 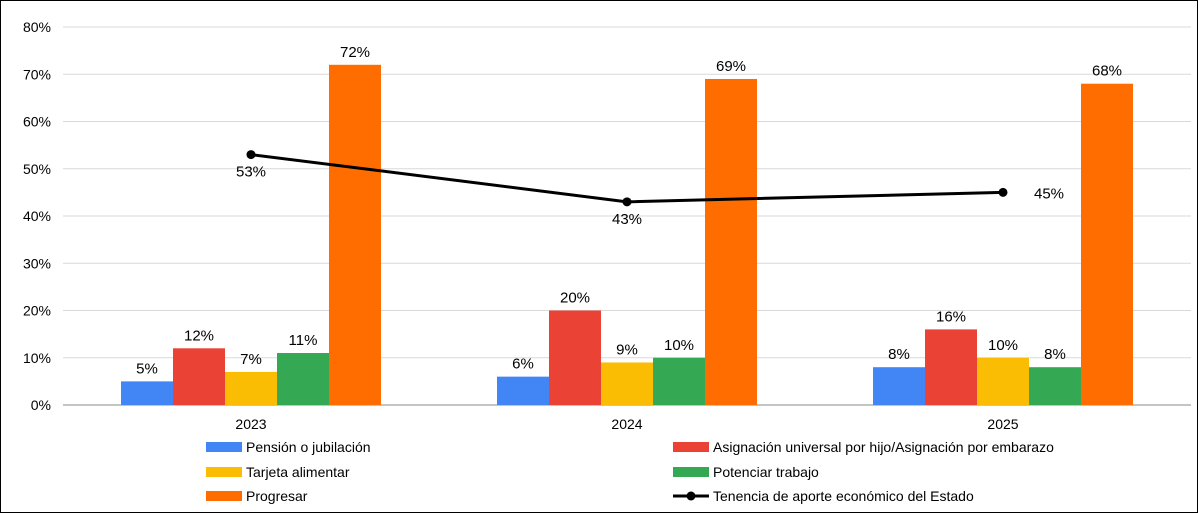 I want to click on y-tick-label: 0%, so click(x=41, y=405).